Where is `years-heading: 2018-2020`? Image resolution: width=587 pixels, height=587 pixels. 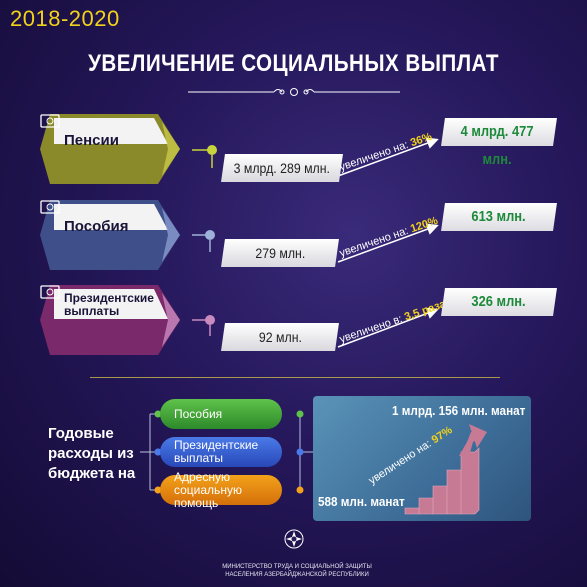 years-heading: 2018-2020 is located at coordinates (65, 18).